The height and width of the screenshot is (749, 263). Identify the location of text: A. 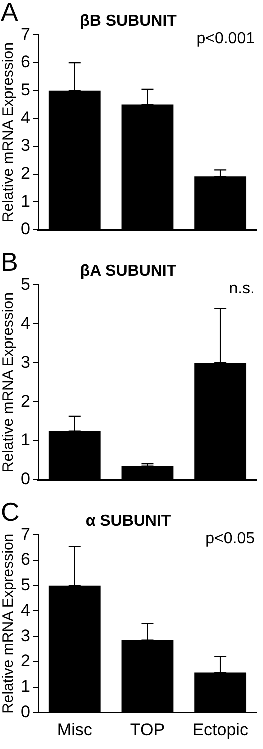
(10, 14).